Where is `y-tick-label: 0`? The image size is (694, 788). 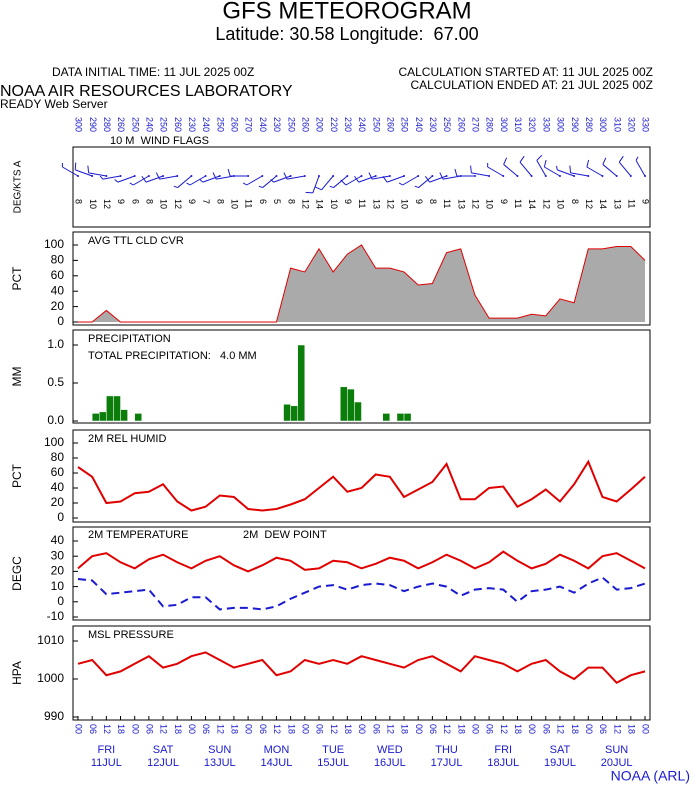 y-tick-label: 0 is located at coordinates (60, 601).